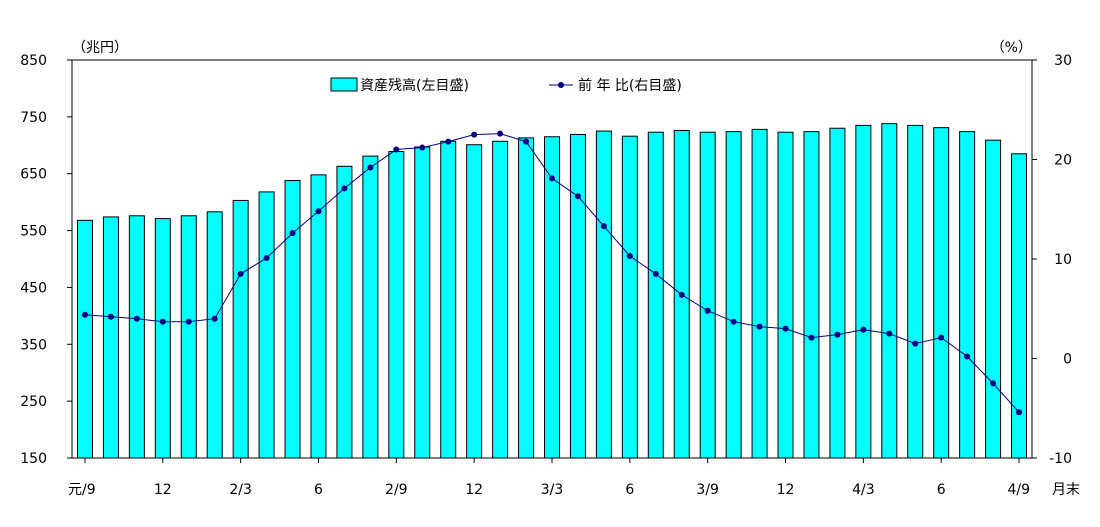  I want to click on legend-bar-label: 資産残高(左目盛), so click(414, 85).